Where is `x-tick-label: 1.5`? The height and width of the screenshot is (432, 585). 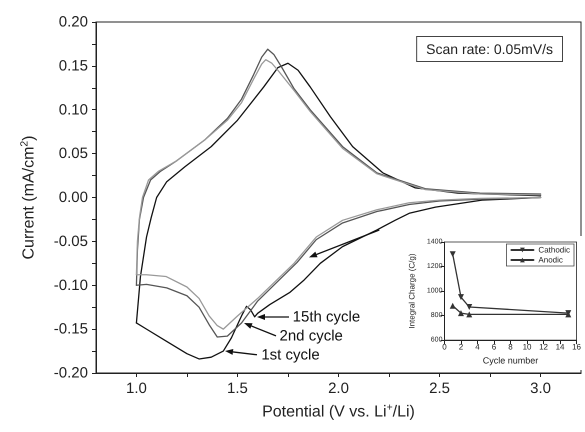 x-tick-label: 1.5 is located at coordinates (237, 388).